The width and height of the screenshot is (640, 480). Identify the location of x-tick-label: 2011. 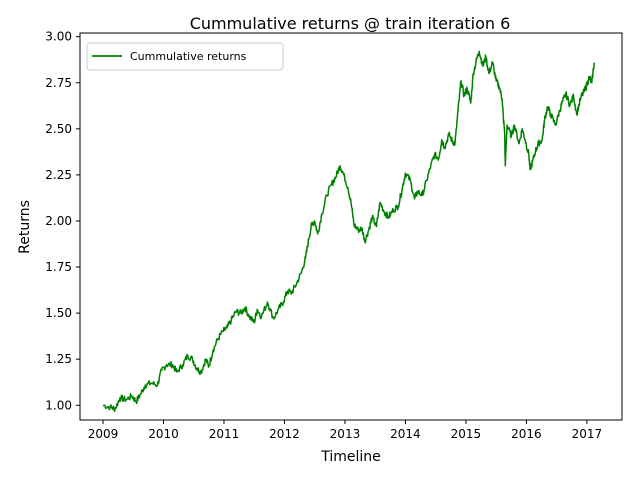
(224, 434).